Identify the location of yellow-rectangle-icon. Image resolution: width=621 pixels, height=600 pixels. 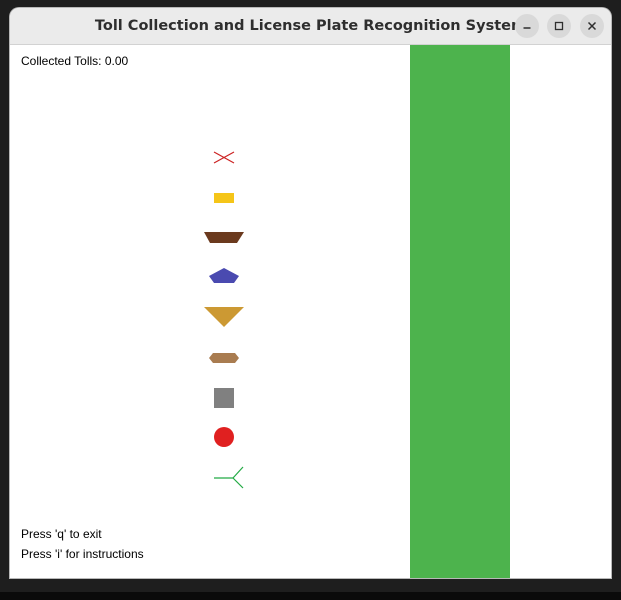
(224, 198).